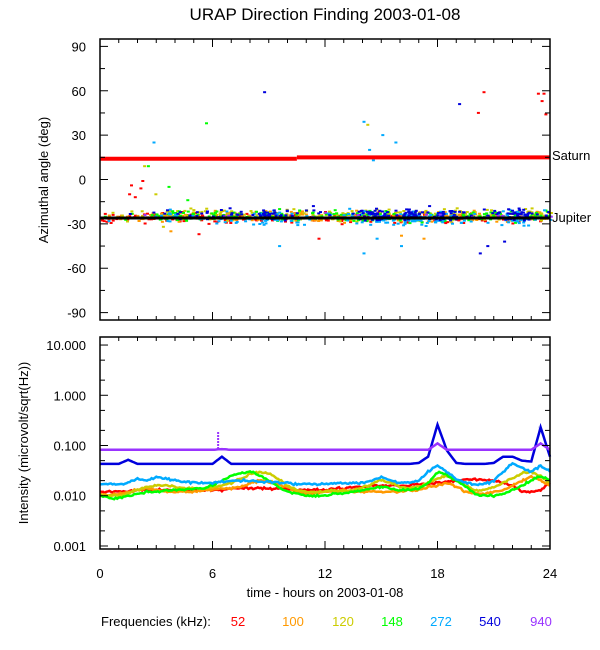 This screenshot has height=650, width=600. What do you see at coordinates (82, 180) in the screenshot?
I see `y-tick-label: 0` at bounding box center [82, 180].